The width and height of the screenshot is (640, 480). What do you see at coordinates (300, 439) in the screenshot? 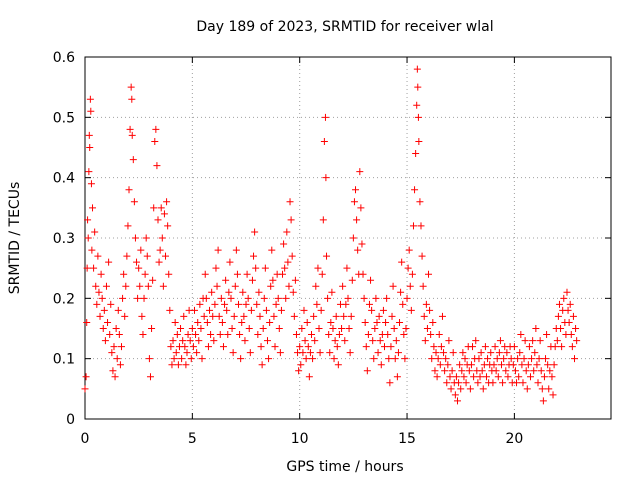
I see `x-tick-label: 10` at bounding box center [300, 439].